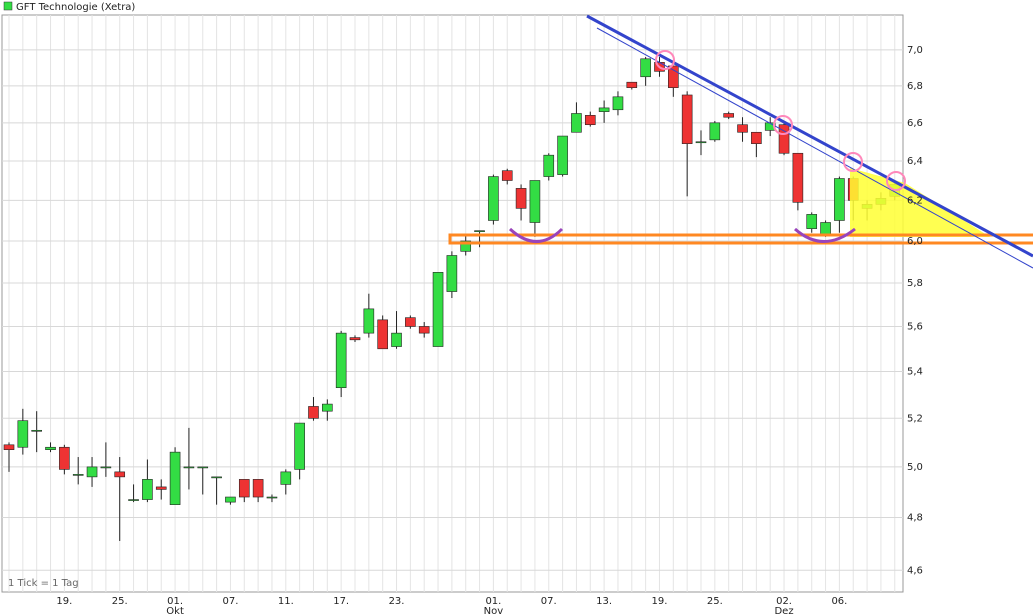  What do you see at coordinates (397, 601) in the screenshot?
I see `x-tick-label: 23.` at bounding box center [397, 601].